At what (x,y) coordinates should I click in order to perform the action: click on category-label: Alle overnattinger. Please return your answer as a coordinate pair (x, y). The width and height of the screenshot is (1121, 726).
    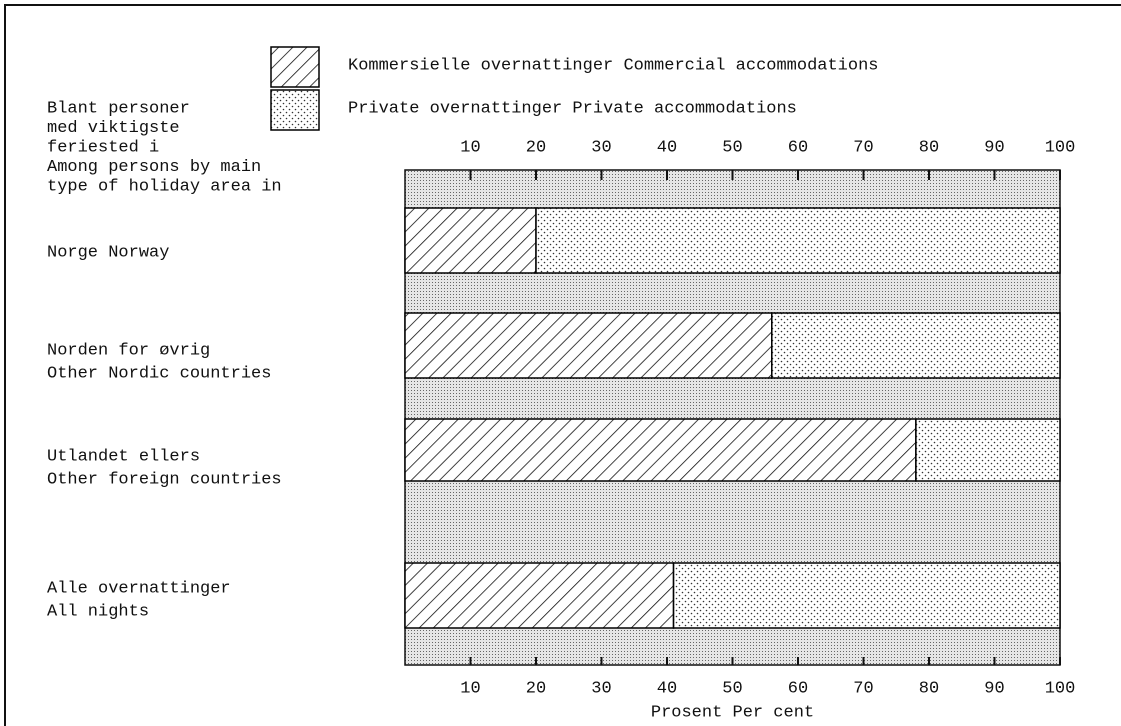
    Looking at the image, I should click on (139, 588).